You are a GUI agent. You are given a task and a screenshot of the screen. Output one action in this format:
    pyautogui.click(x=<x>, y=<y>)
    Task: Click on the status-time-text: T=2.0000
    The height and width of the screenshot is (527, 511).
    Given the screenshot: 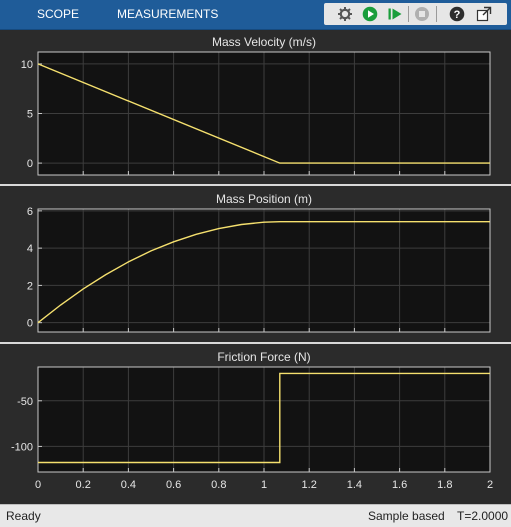 What is the action you would take?
    pyautogui.click(x=483, y=516)
    